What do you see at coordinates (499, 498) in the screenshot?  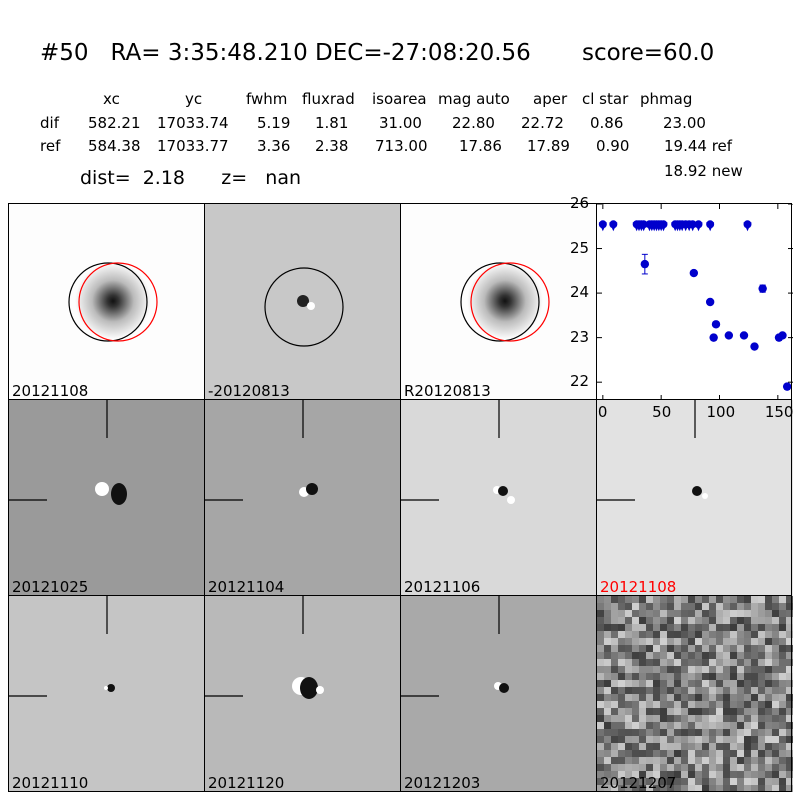 I see `stamp-epoch: 20121106` at bounding box center [499, 498].